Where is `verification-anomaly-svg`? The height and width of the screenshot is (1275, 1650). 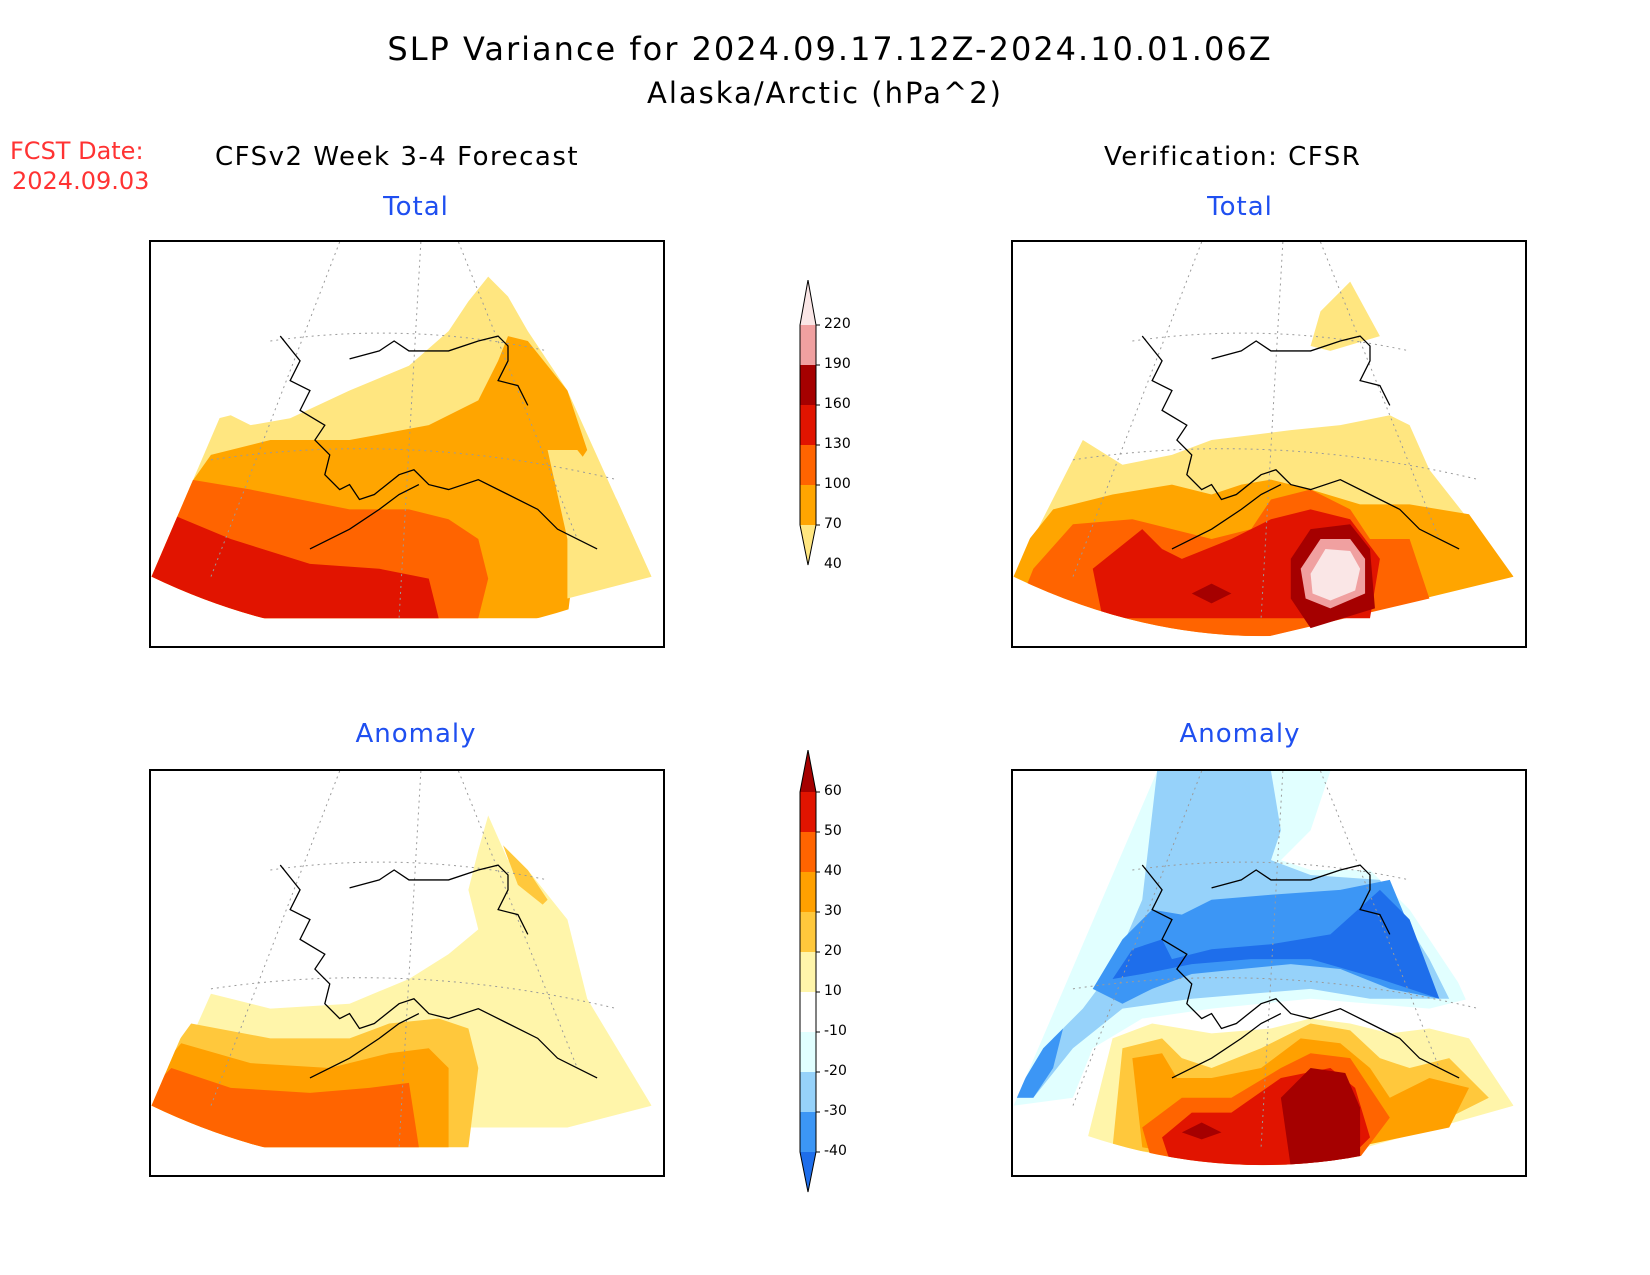 verification-anomaly-svg is located at coordinates (1263, 968).